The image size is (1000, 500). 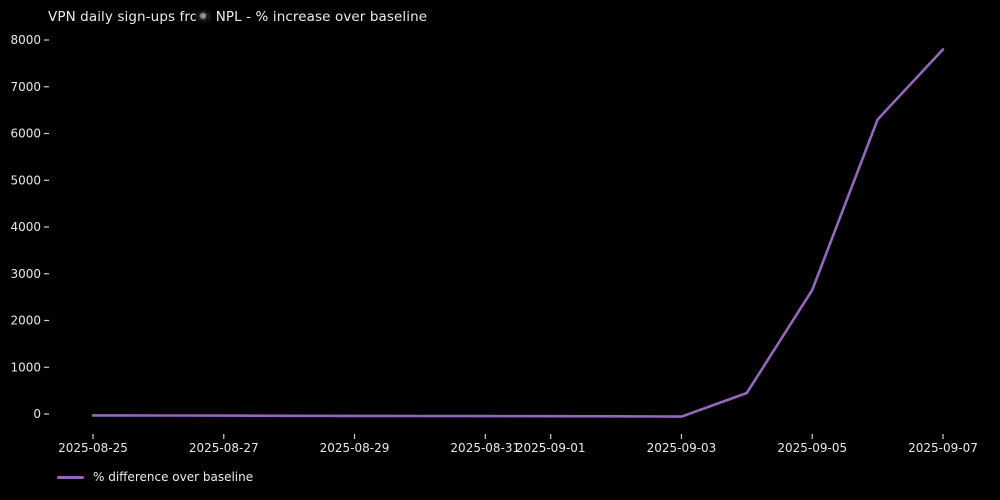 I want to click on legend-label: % difference over baseline, so click(x=173, y=477).